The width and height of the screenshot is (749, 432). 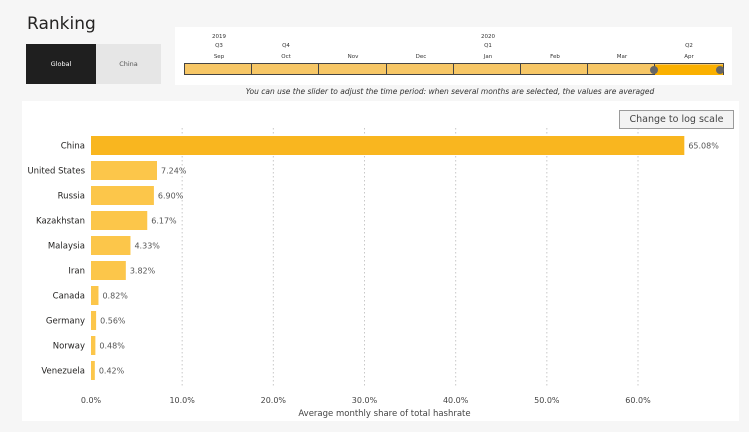 I want to click on slider-month-label: Nov, so click(x=353, y=57).